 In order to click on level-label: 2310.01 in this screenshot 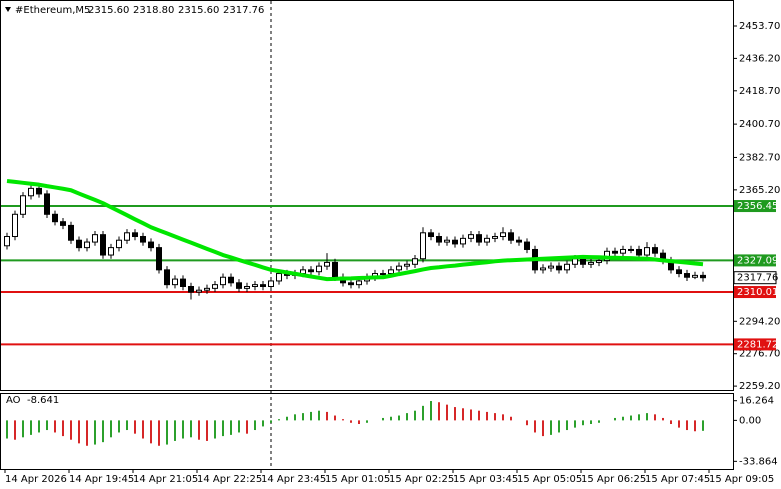, I will do `click(757, 292)`.